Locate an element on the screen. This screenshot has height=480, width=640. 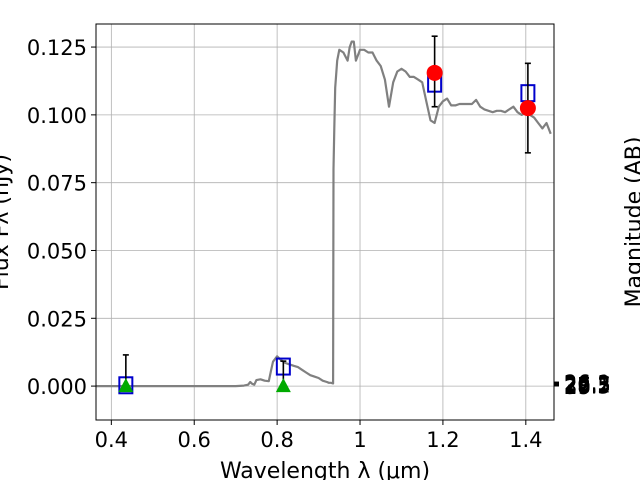
y2-tick-label: 27.5 is located at coordinates (587, 386).